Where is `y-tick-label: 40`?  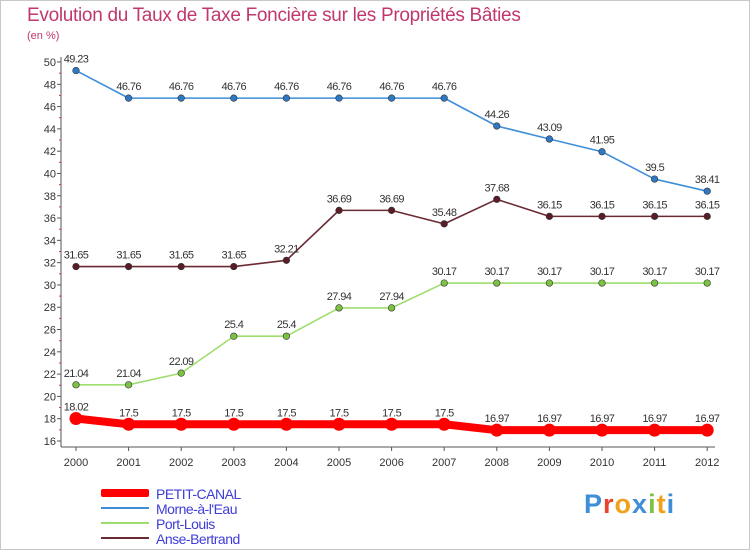
y-tick-label: 40 is located at coordinates (50, 174).